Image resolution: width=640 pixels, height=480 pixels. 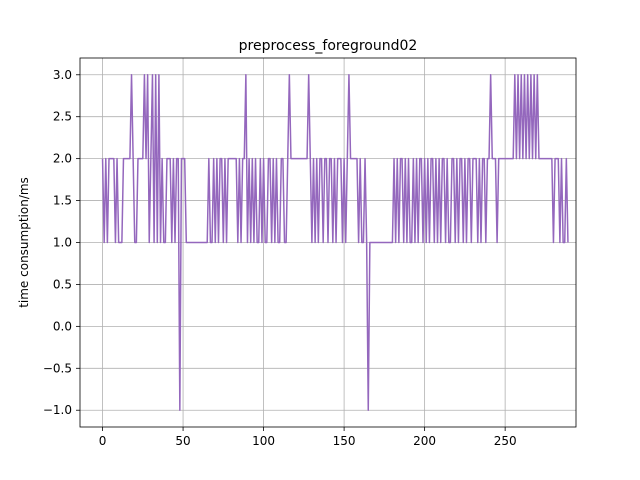 What do you see at coordinates (24, 242) in the screenshot?
I see `y-axis-label: time consumption/ms` at bounding box center [24, 242].